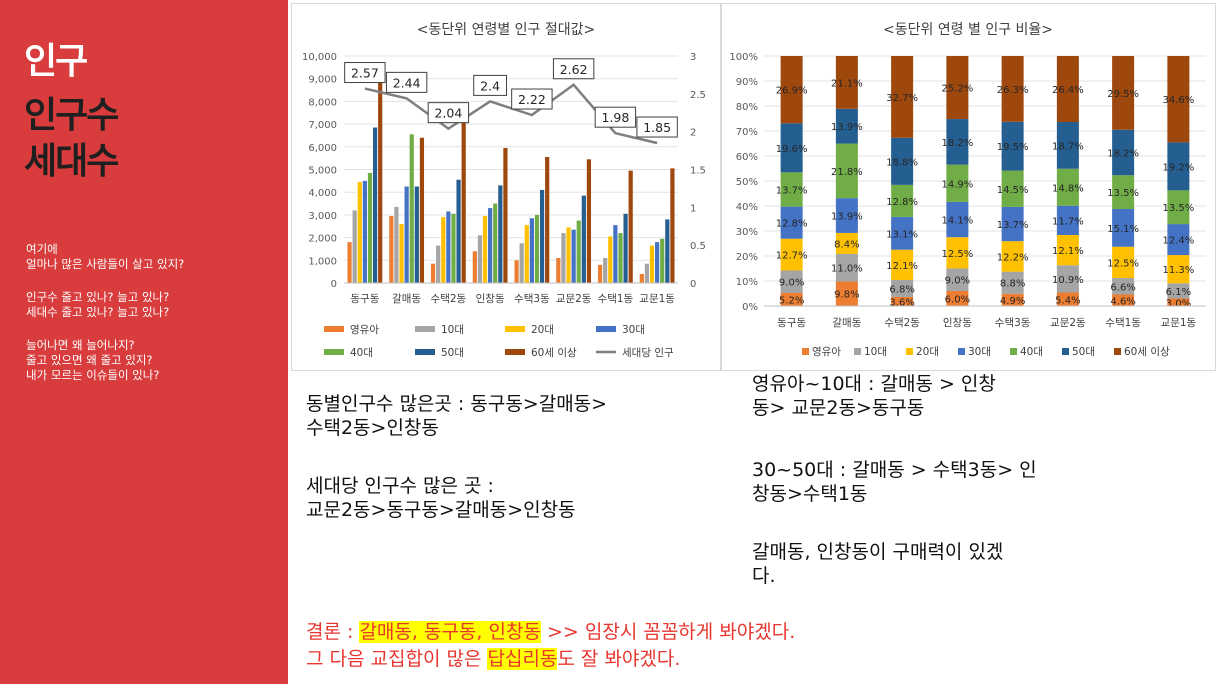 The height and width of the screenshot is (684, 1216). I want to click on note-line: 갈매동, 인창동이 구매력이 있겠, so click(878, 552).